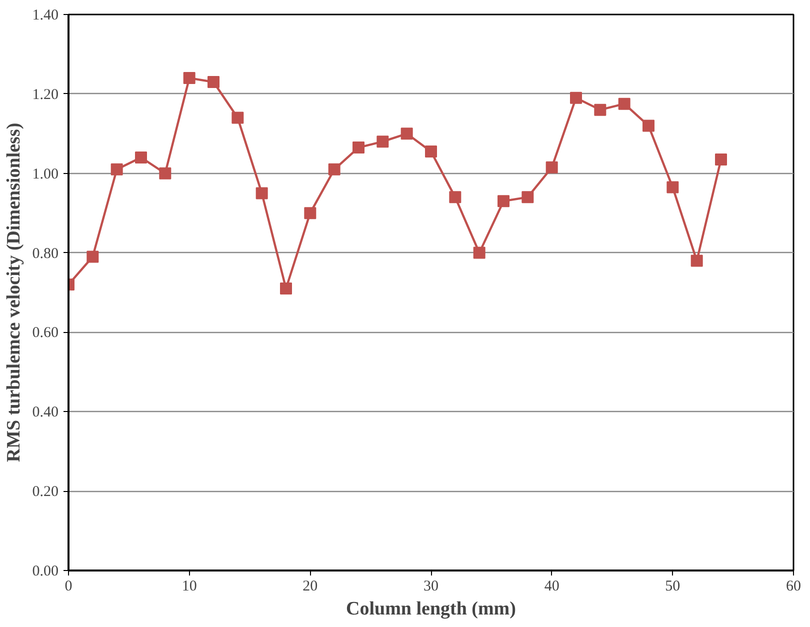 The width and height of the screenshot is (810, 627). I want to click on y-tick-label: 1.00, so click(45, 174).